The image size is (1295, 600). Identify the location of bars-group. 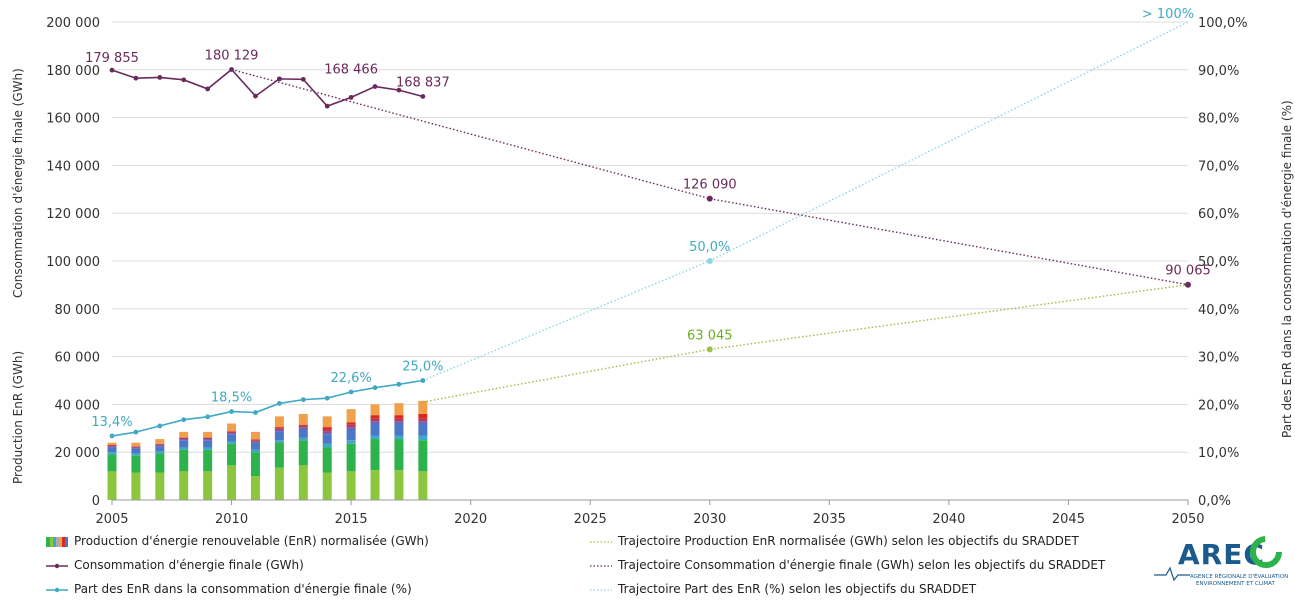
(267, 450).